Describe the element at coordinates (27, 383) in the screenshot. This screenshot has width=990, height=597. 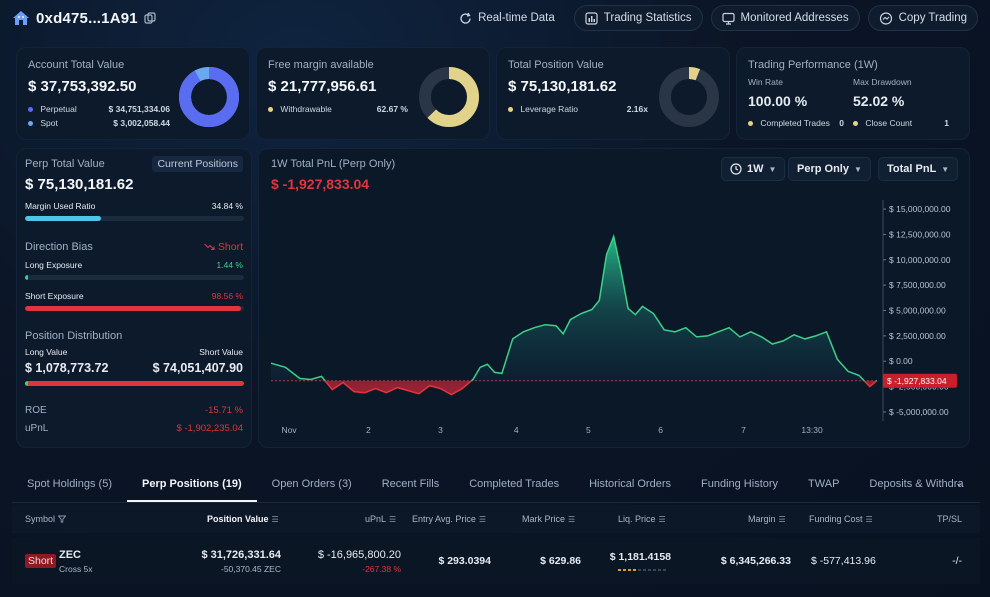
I see `distribution-long-fill` at that location.